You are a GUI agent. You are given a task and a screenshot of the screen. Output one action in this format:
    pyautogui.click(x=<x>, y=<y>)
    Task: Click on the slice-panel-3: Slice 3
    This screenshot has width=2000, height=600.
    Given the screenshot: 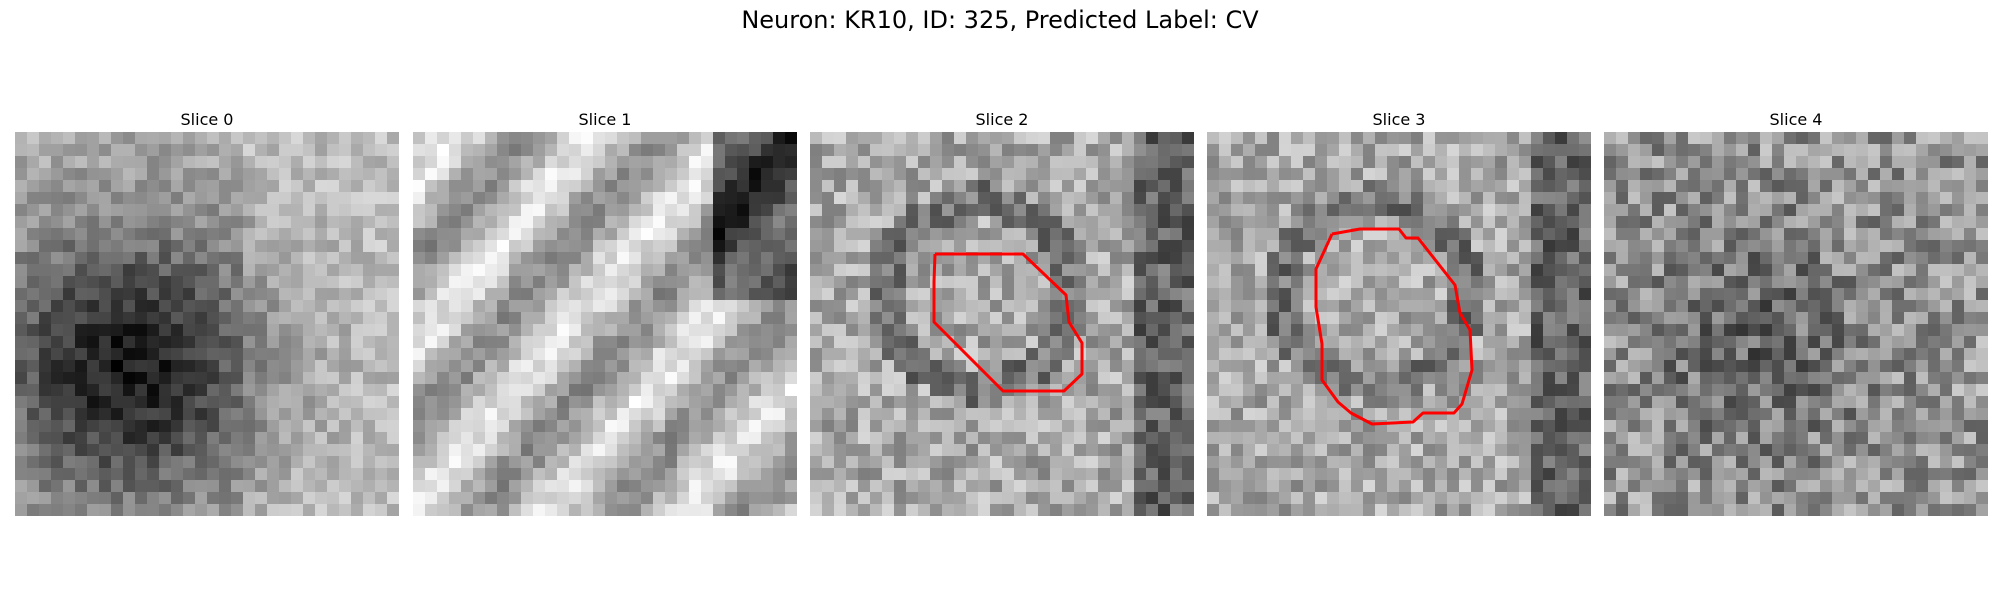 What is the action you would take?
    pyautogui.click(x=1399, y=312)
    